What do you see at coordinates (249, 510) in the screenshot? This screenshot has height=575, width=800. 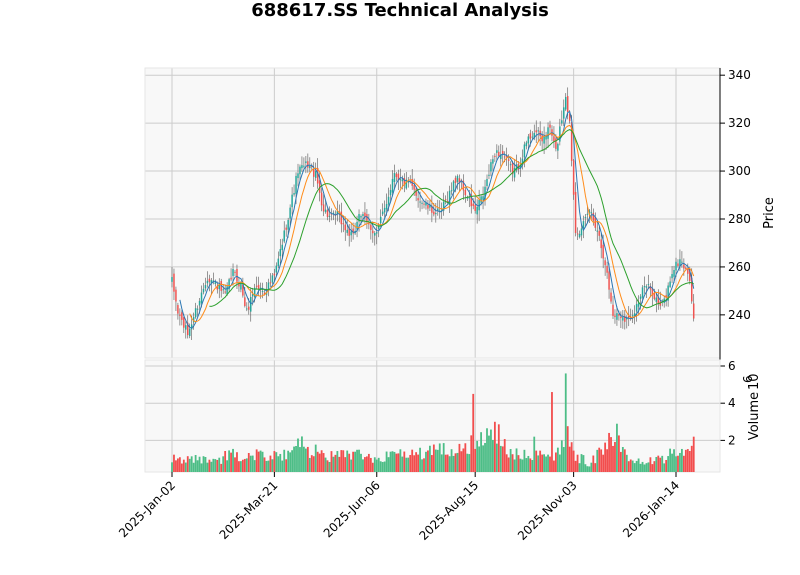 I see `x-tick-label: 2025-Mar-21` at bounding box center [249, 510].